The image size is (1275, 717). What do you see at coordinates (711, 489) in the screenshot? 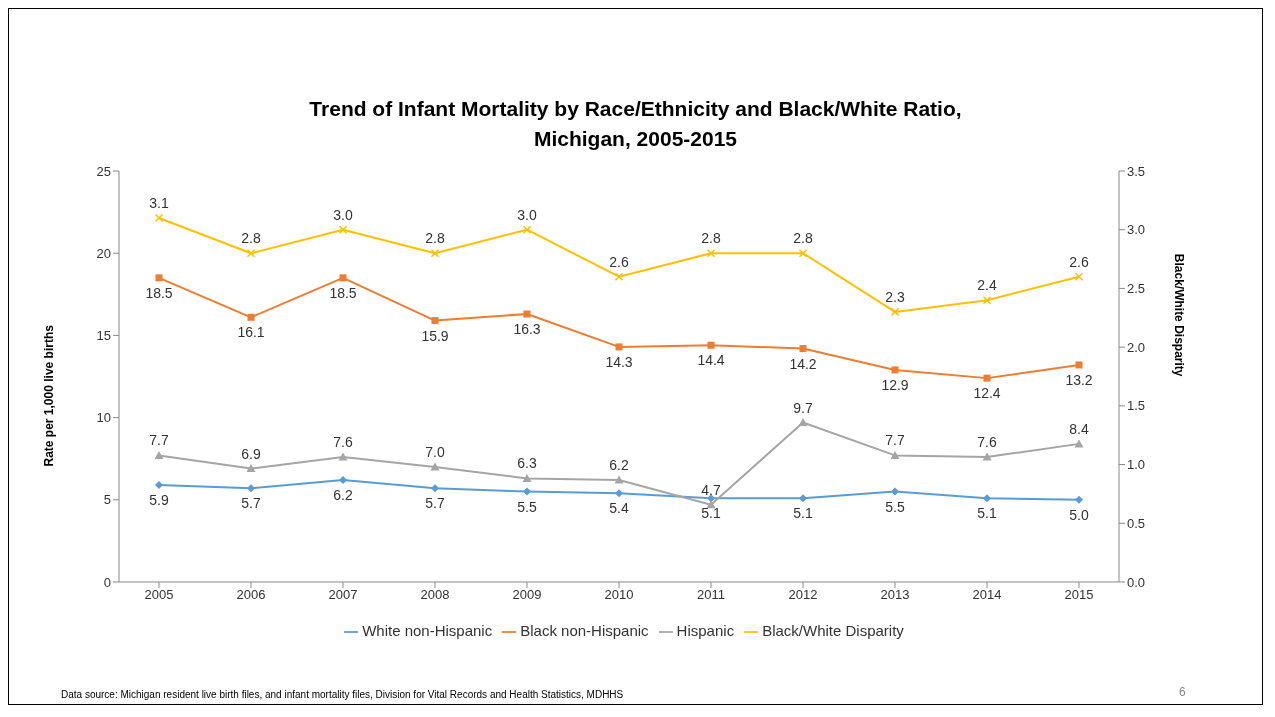
I see `data-label: 4.7` at bounding box center [711, 489].